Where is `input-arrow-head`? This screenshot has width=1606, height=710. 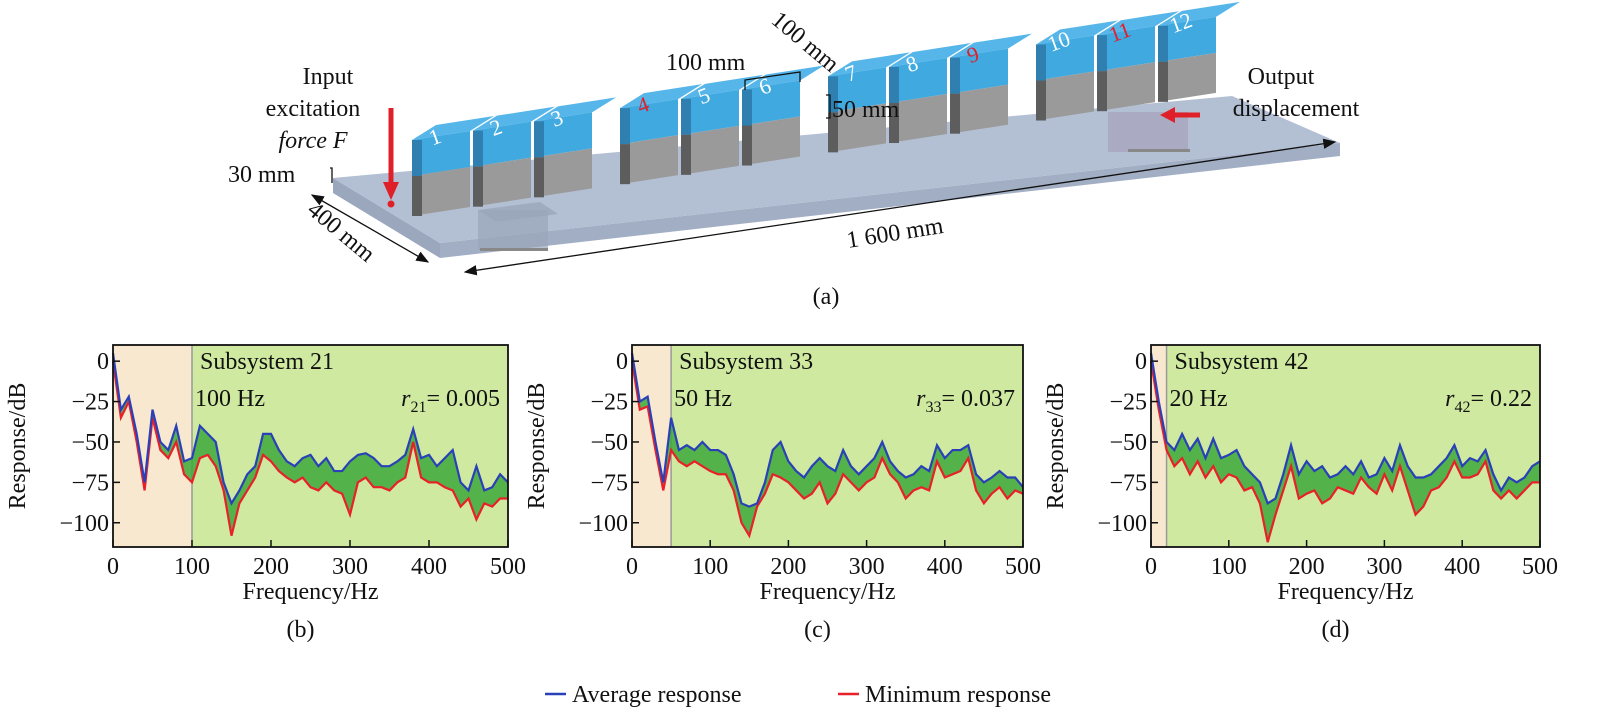
input-arrow-head is located at coordinates (391, 191).